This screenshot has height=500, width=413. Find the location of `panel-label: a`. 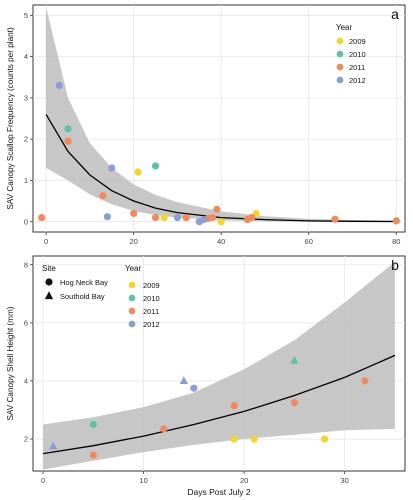

panel-label: a is located at coordinates (395, 14).